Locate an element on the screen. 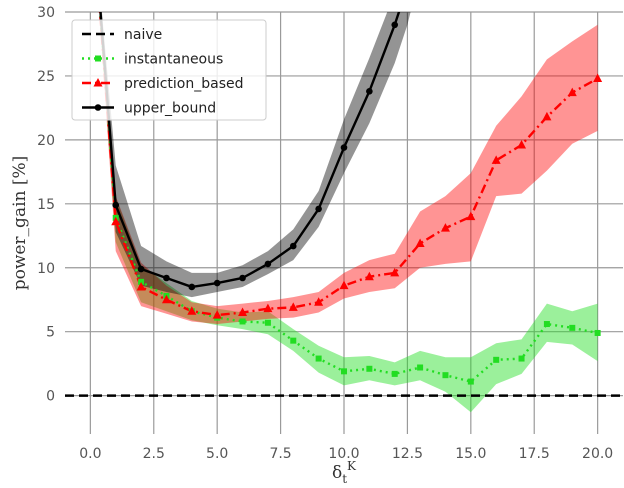 The height and width of the screenshot is (488, 624). x-tick-label: 10.0 is located at coordinates (343, 454).